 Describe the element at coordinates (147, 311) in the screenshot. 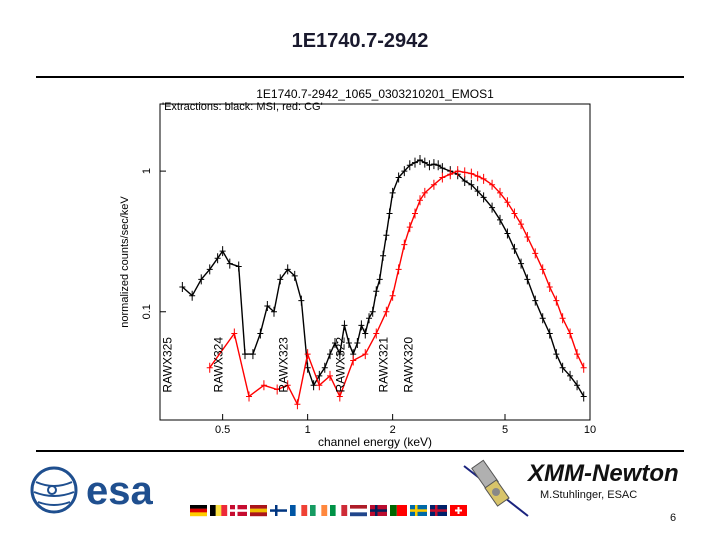

I see `y-tick-label: 0.1` at that location.